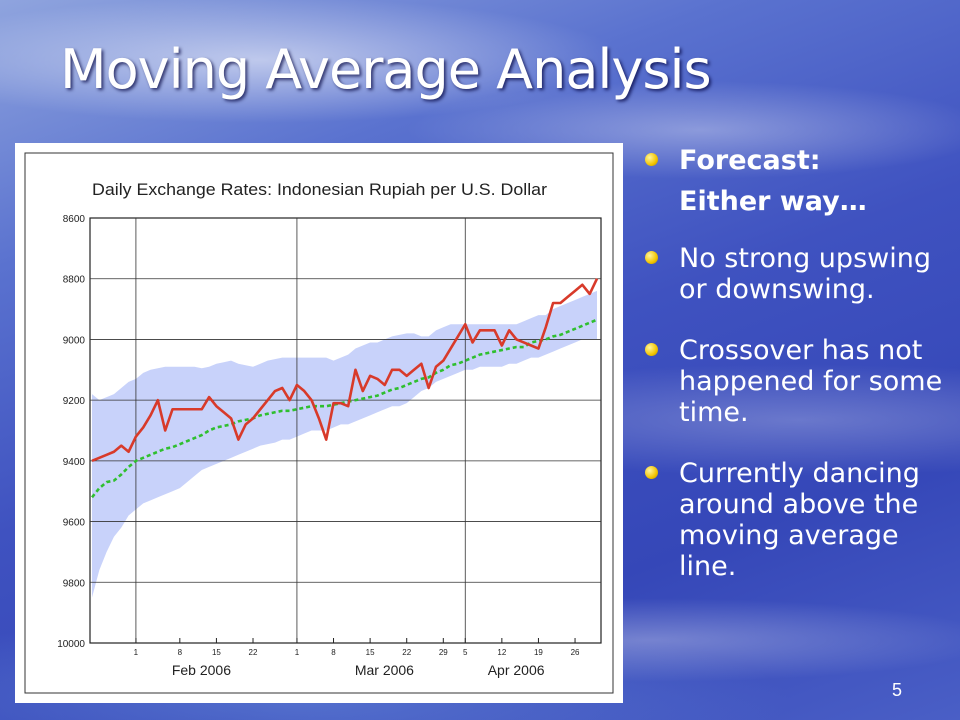 The width and height of the screenshot is (960, 720). I want to click on x-month-label: Mar 2006, so click(384, 670).